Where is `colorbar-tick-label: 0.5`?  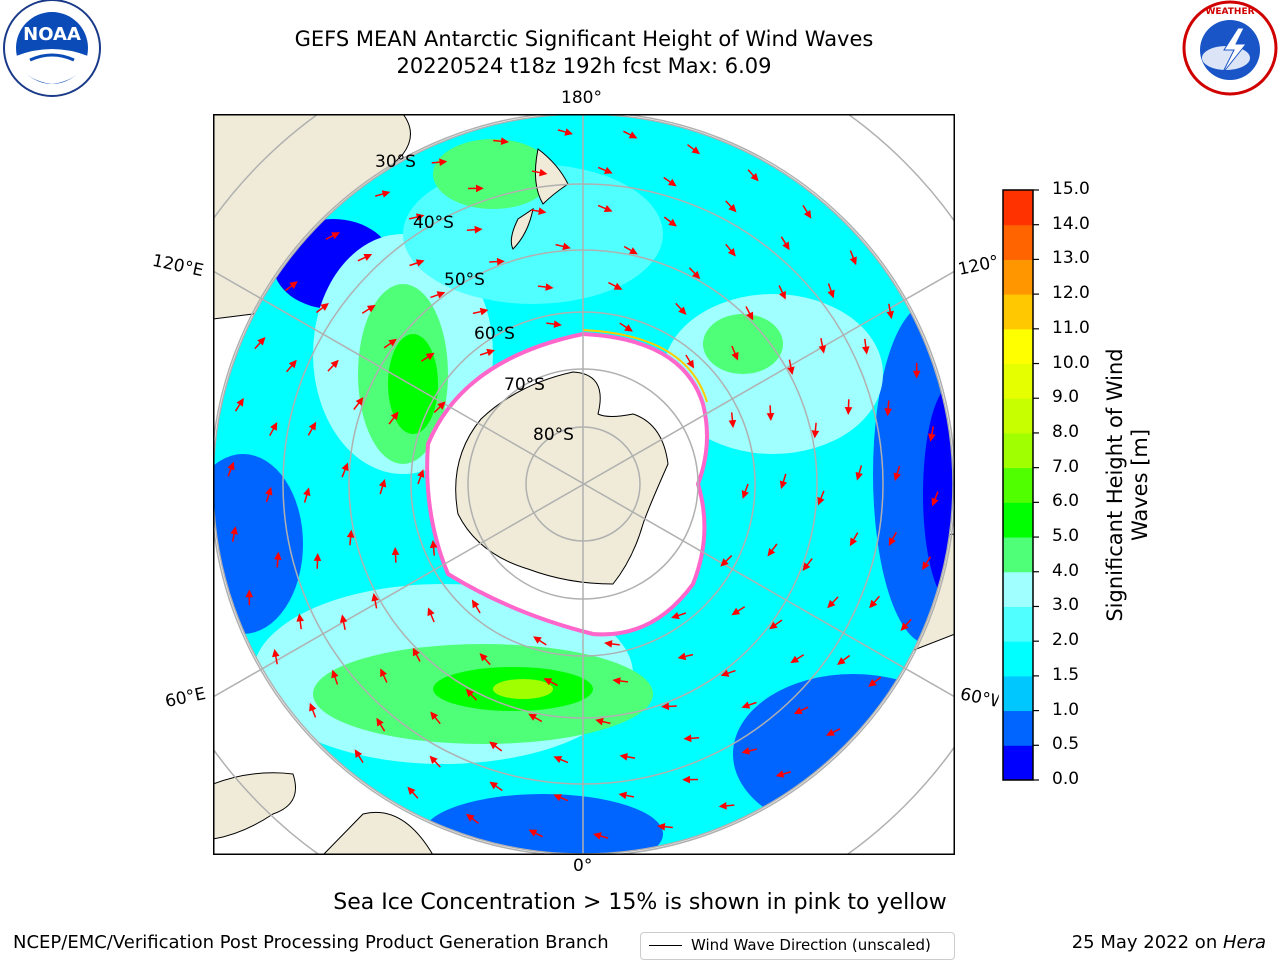 colorbar-tick-label: 0.5 is located at coordinates (1066, 744).